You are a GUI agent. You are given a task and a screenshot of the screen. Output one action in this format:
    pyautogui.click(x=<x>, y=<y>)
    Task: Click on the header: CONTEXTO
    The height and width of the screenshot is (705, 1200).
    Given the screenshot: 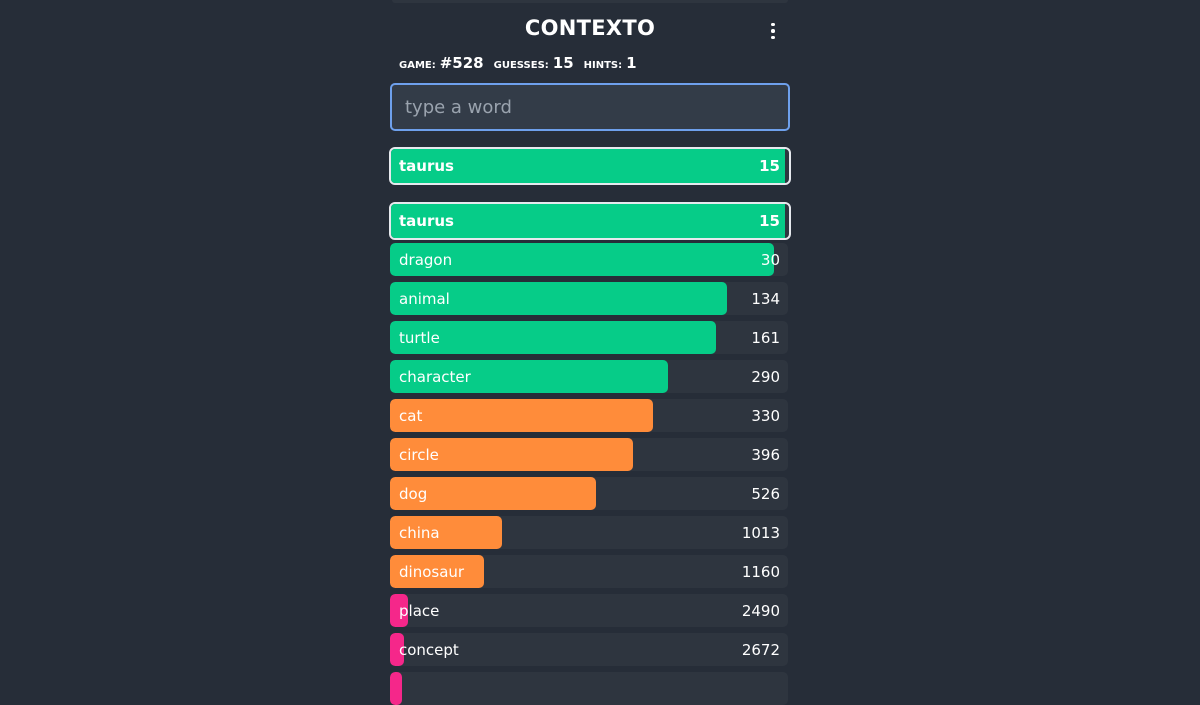 What is the action you would take?
    pyautogui.click(x=590, y=30)
    